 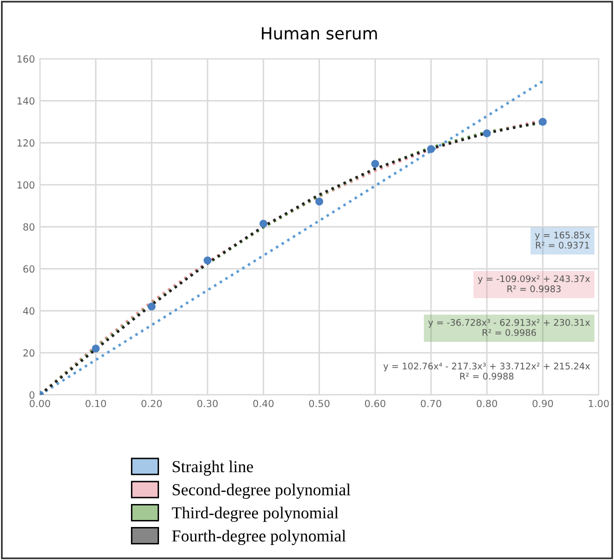 I want to click on y-tick-label: 140, so click(x=26, y=101).